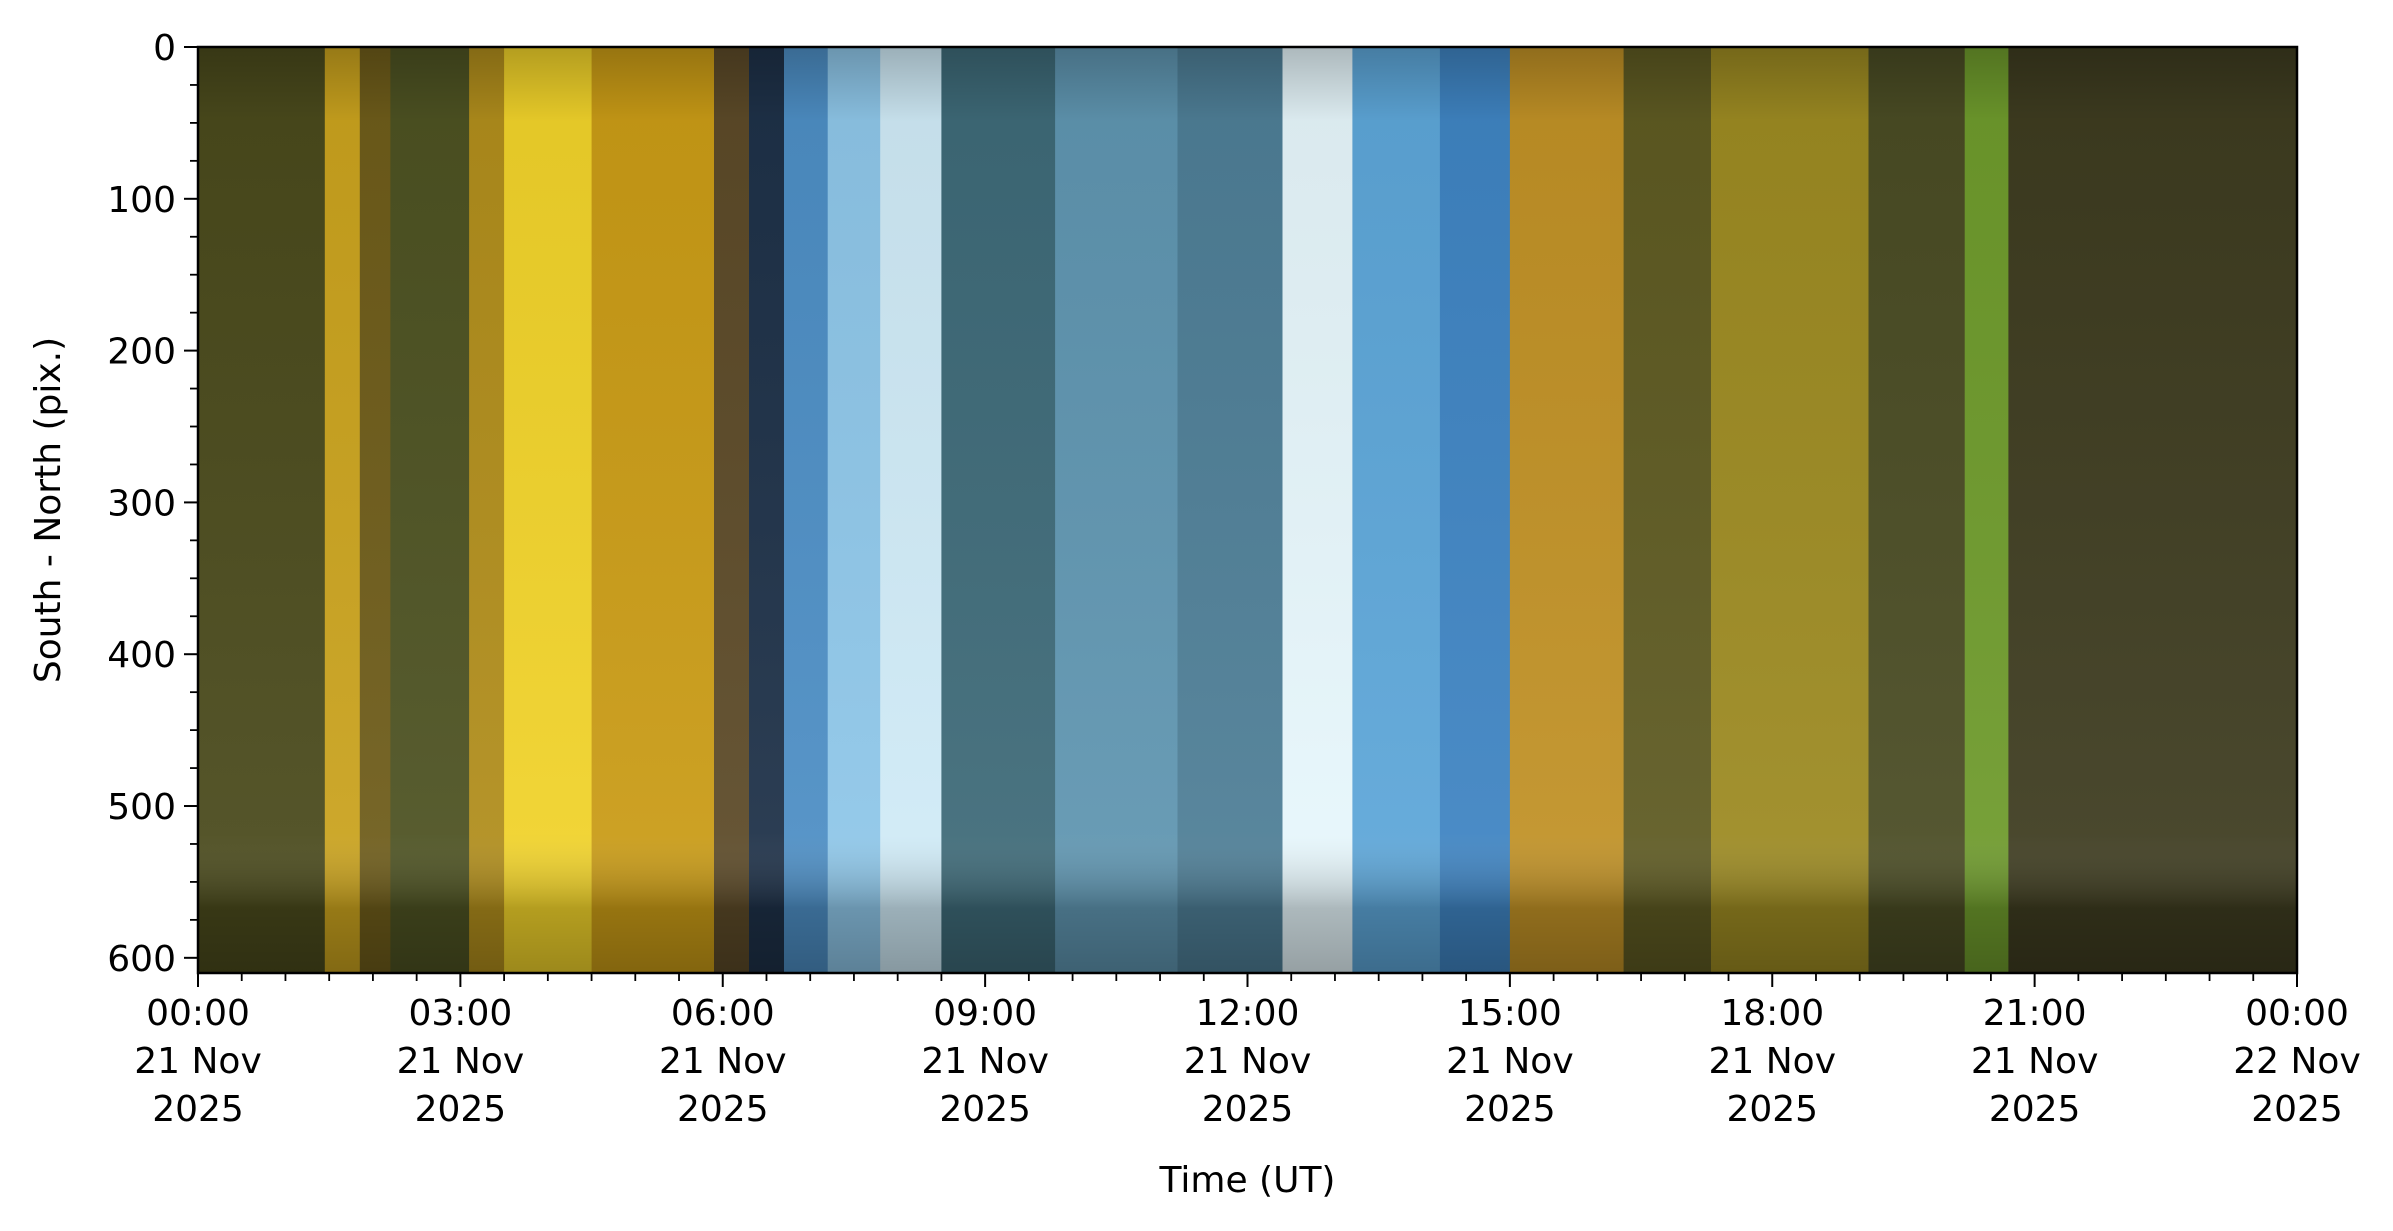  Describe the element at coordinates (1772, 1061) in the screenshot. I see `x-tick-label: 18:00 21 Nov 2025` at that location.